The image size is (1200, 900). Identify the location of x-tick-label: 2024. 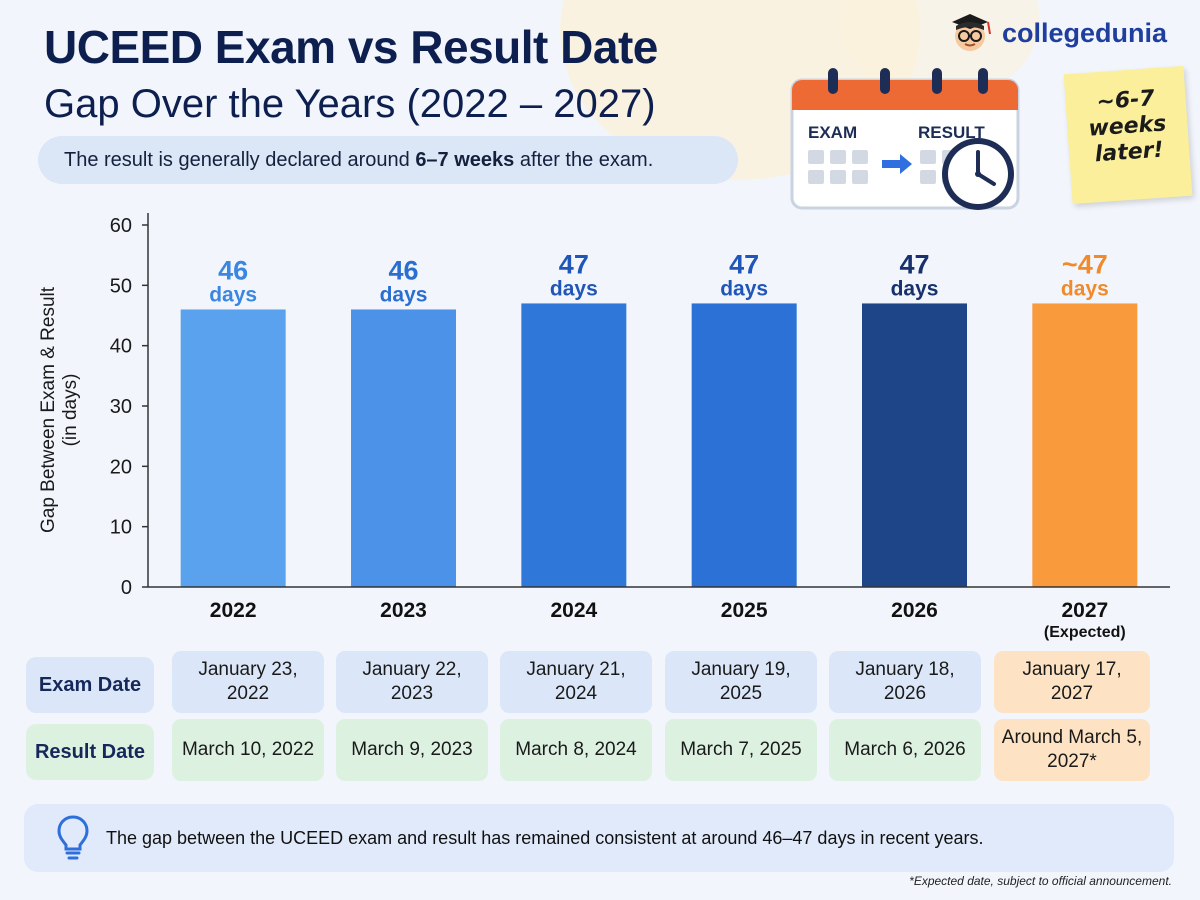
(573, 610).